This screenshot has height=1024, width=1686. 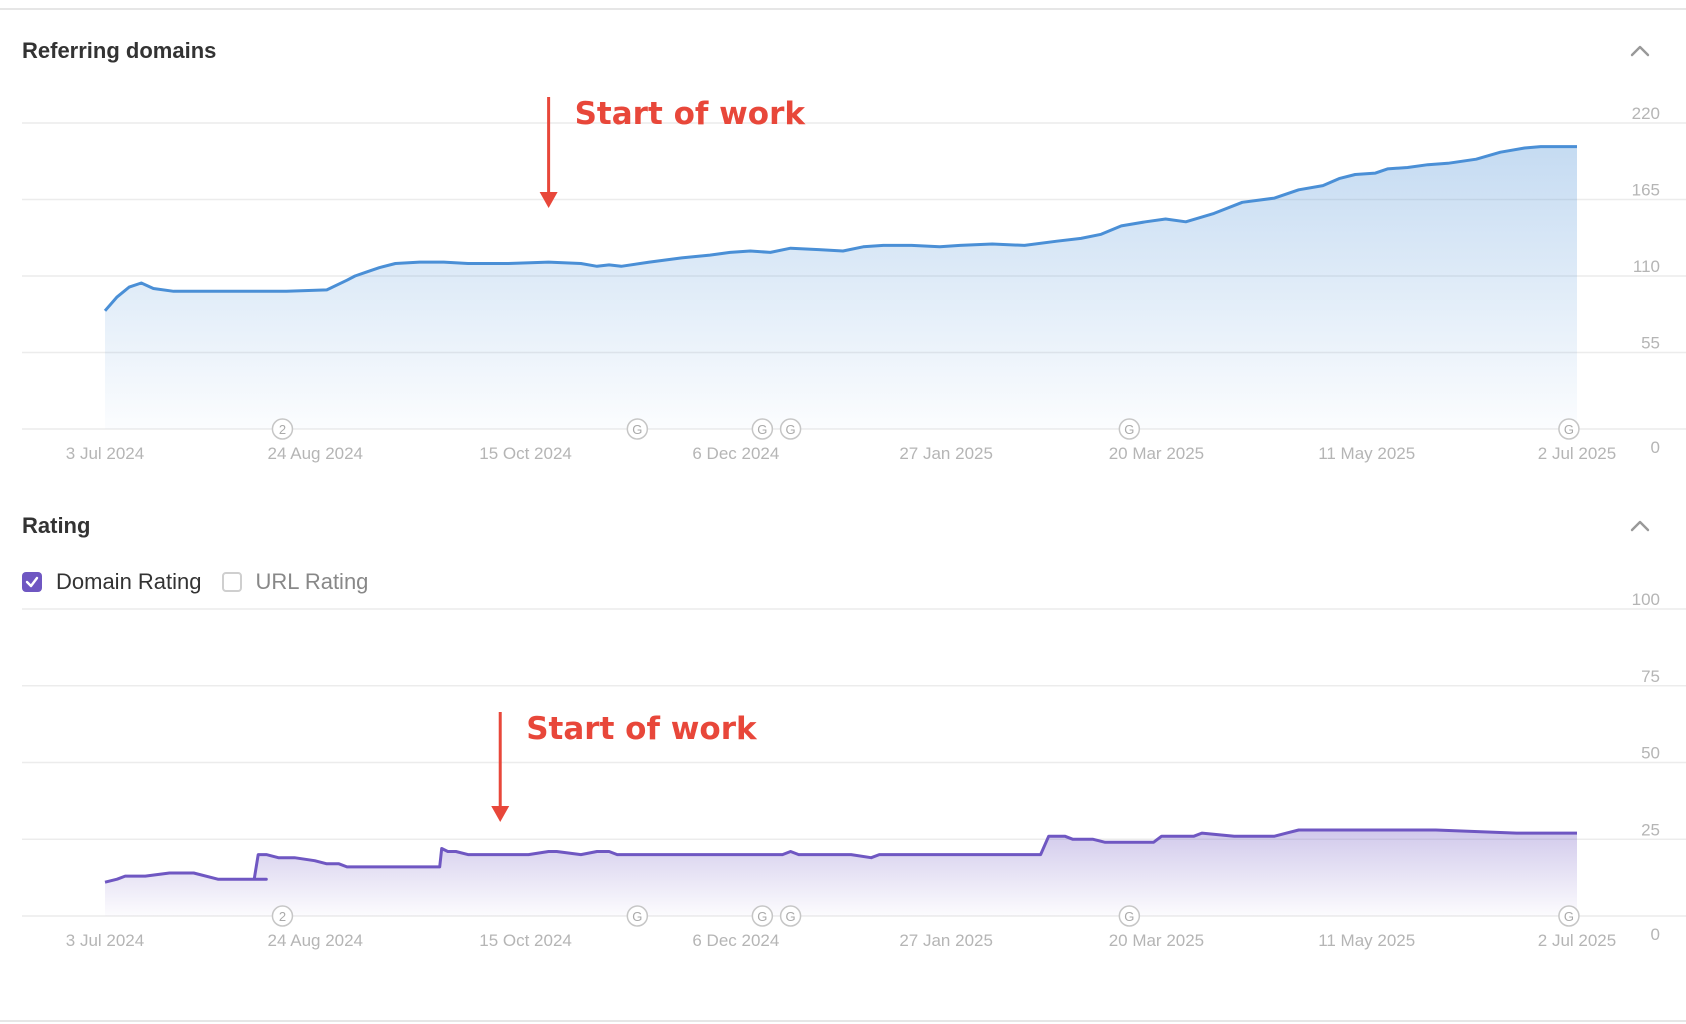 I want to click on collapse-referring-domains-button, so click(x=1640, y=50).